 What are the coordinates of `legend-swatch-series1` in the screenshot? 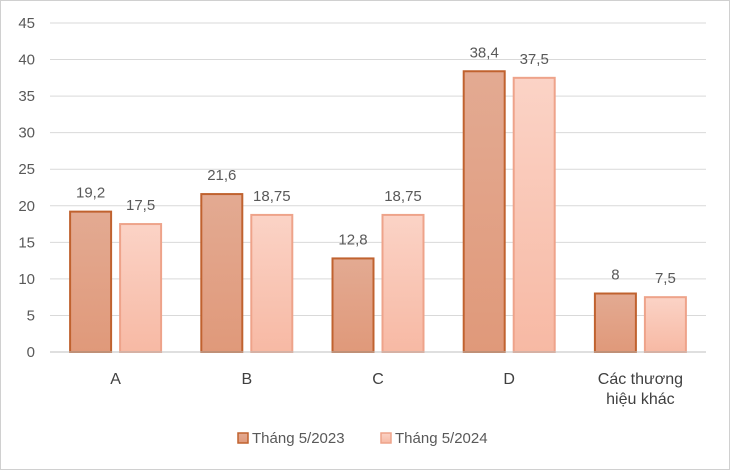 It's located at (243, 438).